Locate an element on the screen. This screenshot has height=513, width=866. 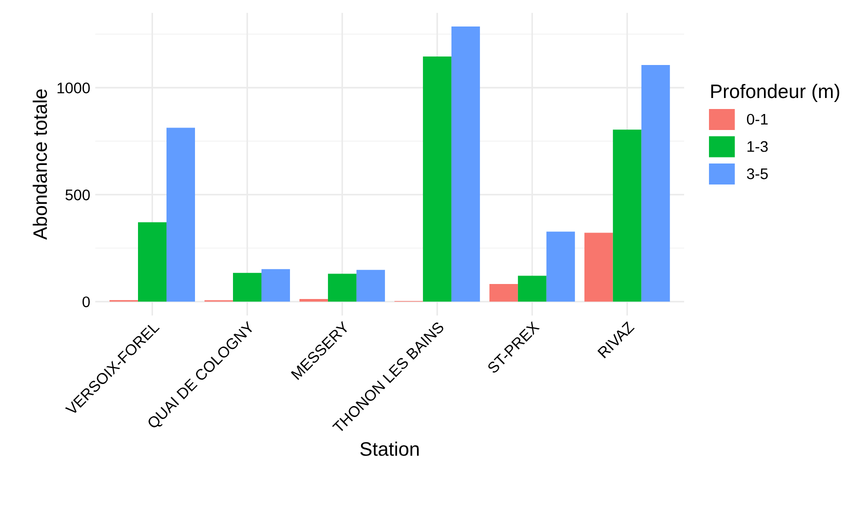
legend-label: 3-5 is located at coordinates (757, 174).